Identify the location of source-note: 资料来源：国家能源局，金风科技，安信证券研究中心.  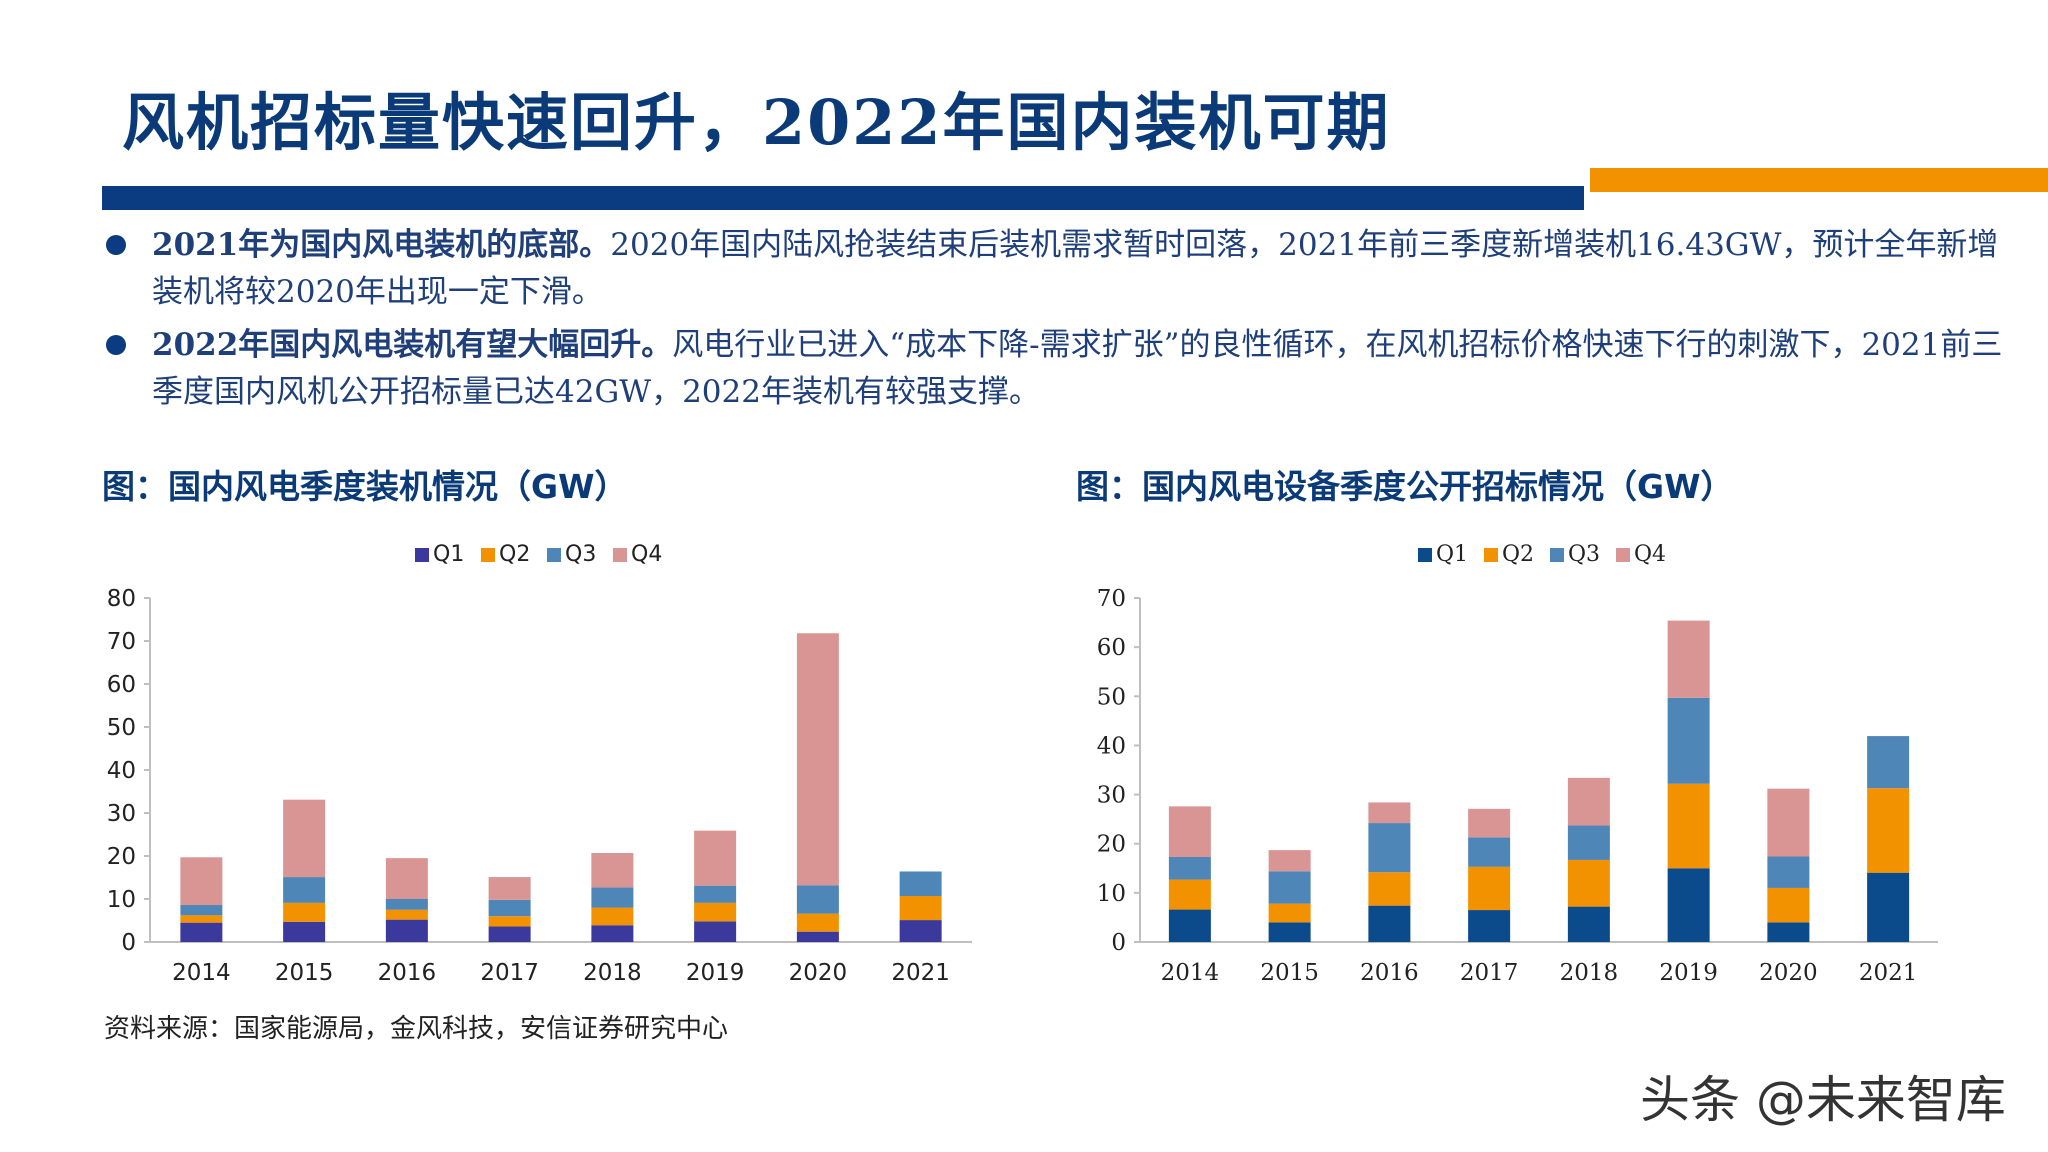
(416, 1029).